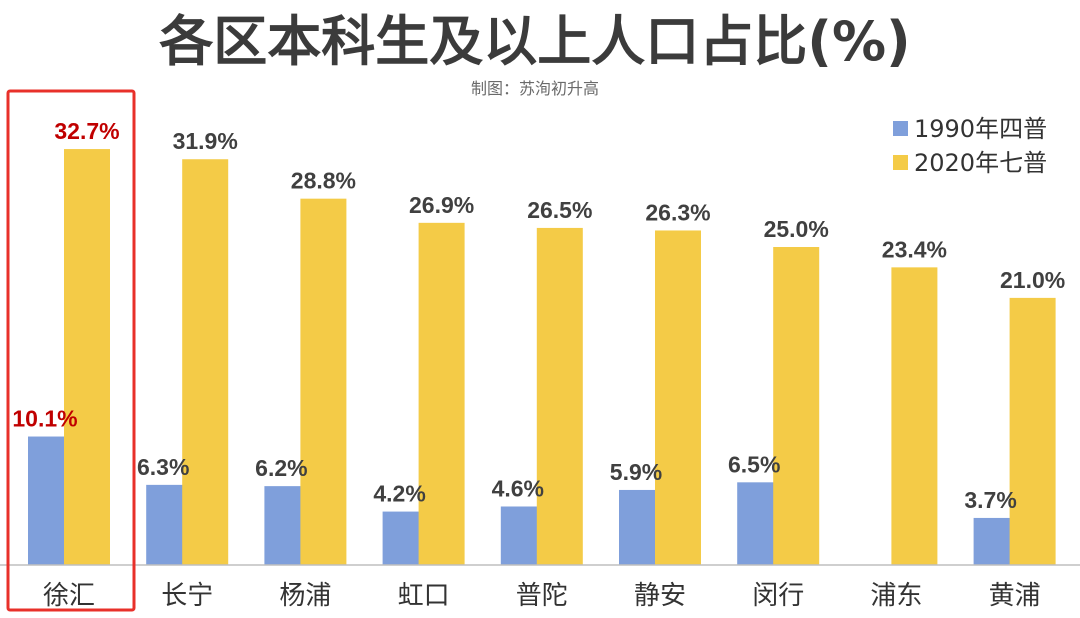 This screenshot has height=618, width=1080. I want to click on category-label-4: 普陀, so click(542, 596).